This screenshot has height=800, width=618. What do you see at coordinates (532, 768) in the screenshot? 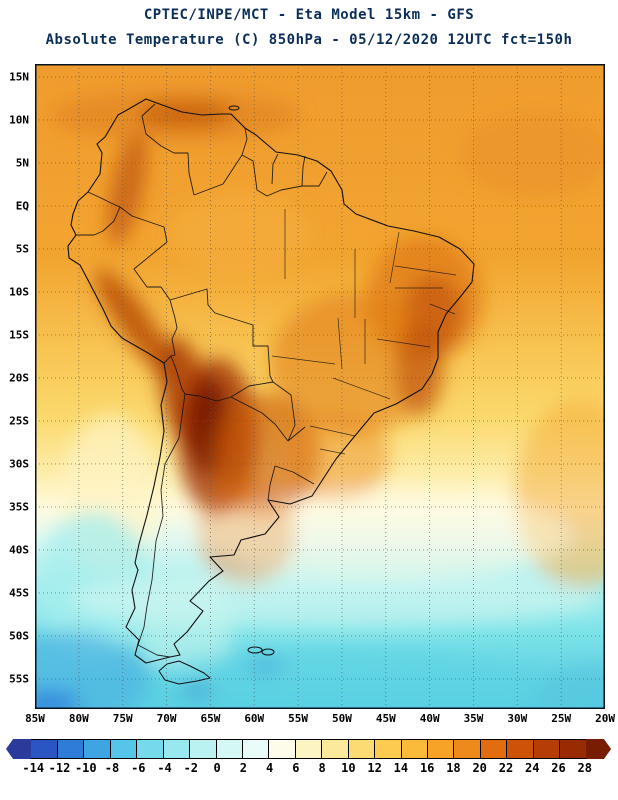
I see `colorbar-tick-label: 24` at bounding box center [532, 768].